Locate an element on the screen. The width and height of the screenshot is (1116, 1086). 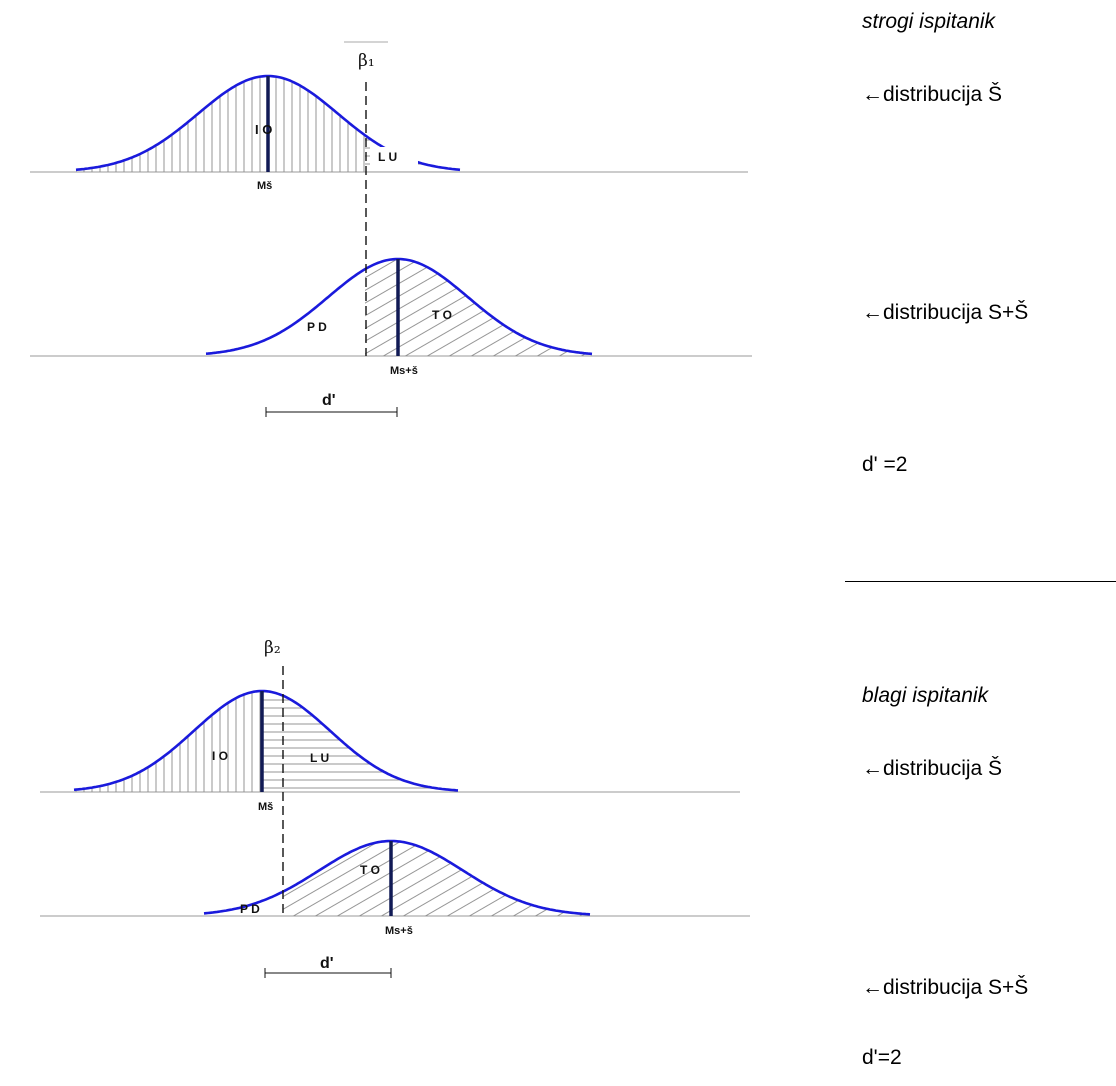
bottom-region-io-label: I O is located at coordinates (220, 756).